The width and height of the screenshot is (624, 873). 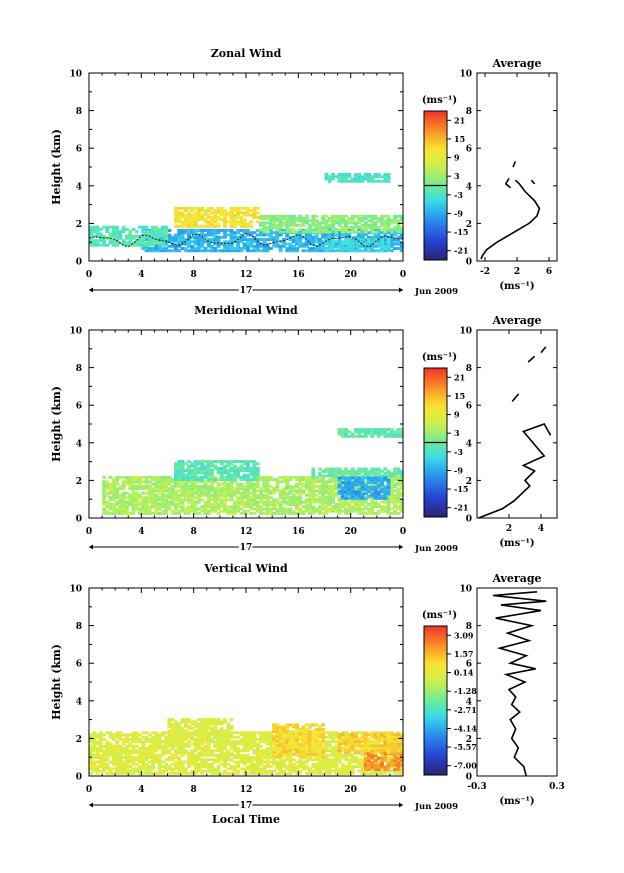 What do you see at coordinates (56, 167) in the screenshot?
I see `y-axis-label: Height (km)` at bounding box center [56, 167].